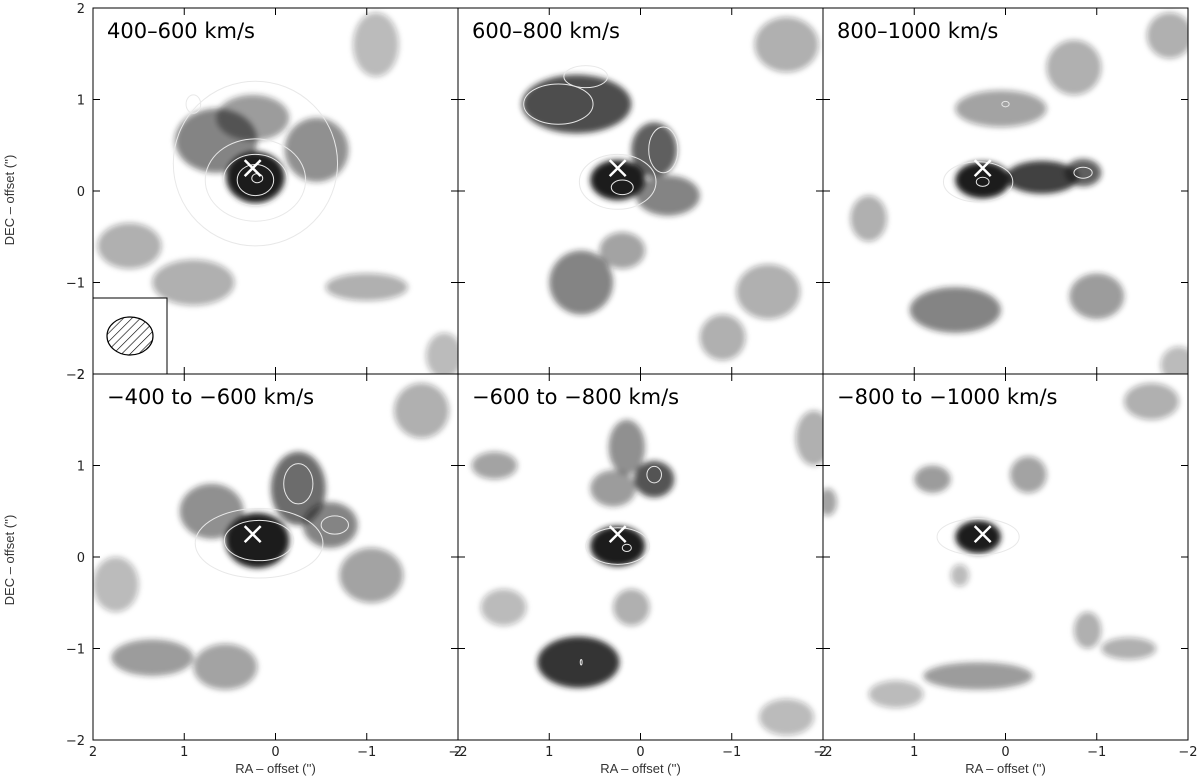 This screenshot has width=1200, height=783. I want to click on panel-2: 600–800 km/s, so click(640, 191).